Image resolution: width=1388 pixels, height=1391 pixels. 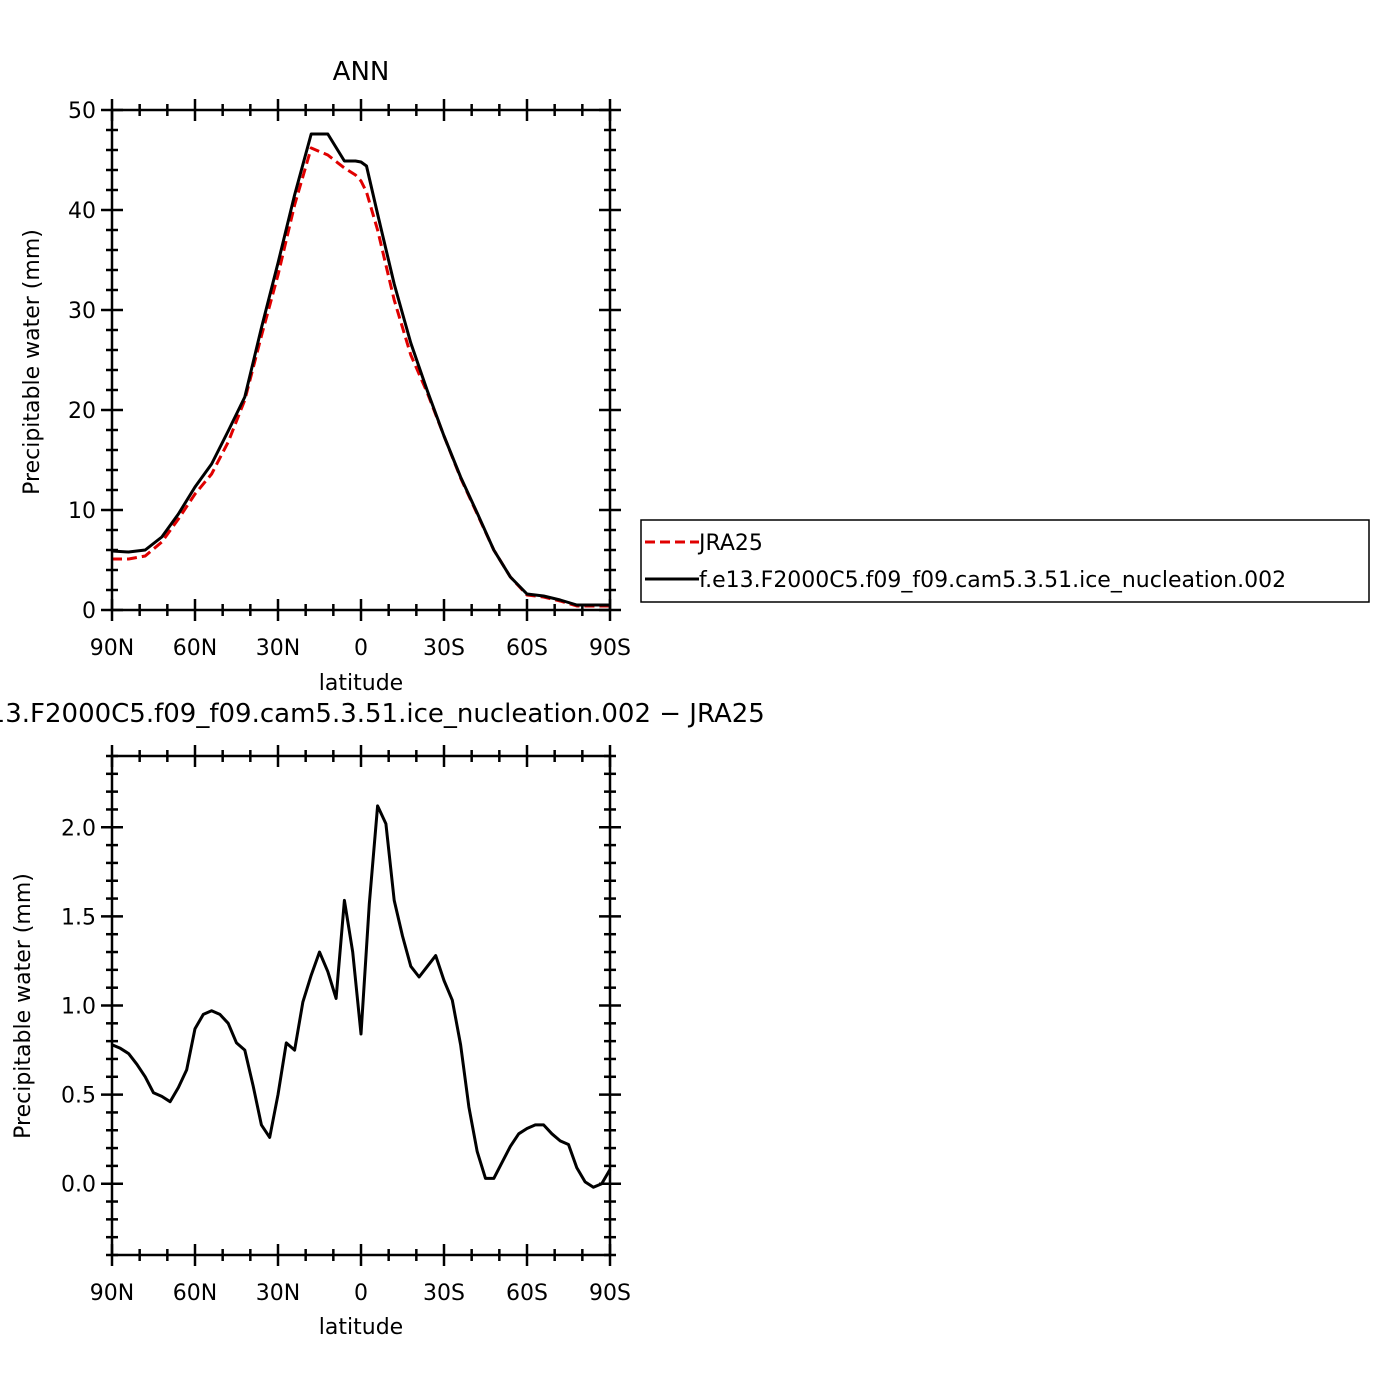 I want to click on y-tick-label: 2.0, so click(x=78, y=828).